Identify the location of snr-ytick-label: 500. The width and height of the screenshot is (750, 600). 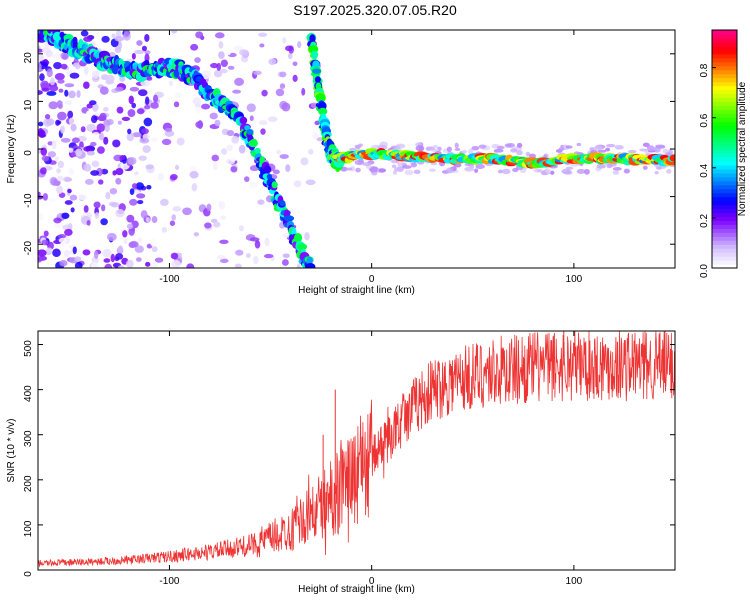
(28, 348).